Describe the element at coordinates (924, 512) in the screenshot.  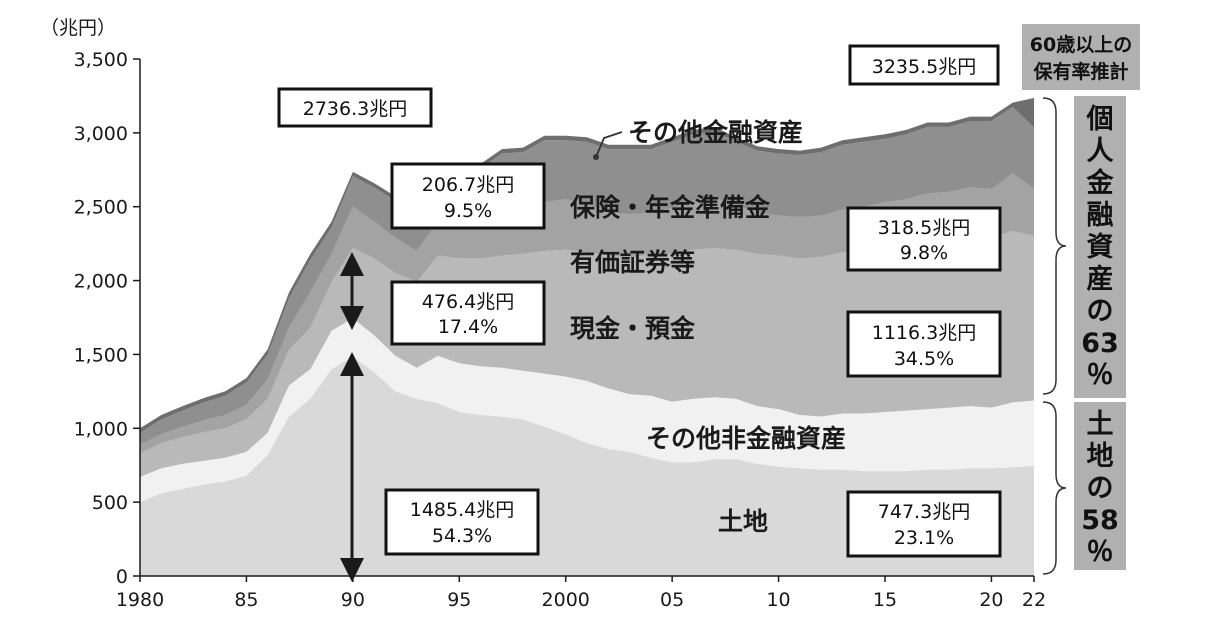
I see `land-2022-amount: 747.3兆円` at that location.